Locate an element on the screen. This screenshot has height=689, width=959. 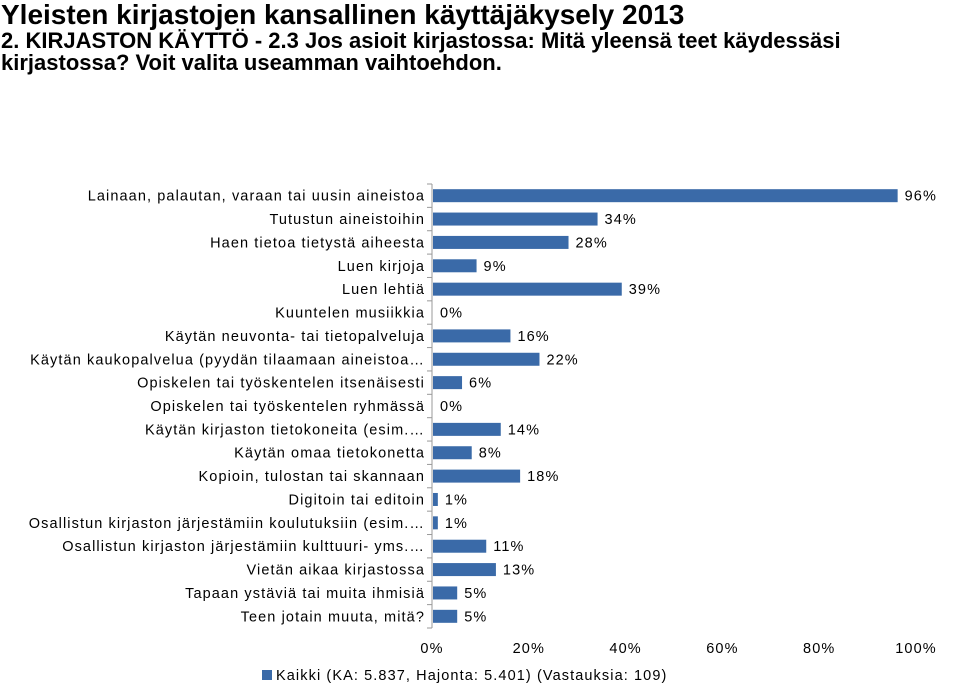
category-label: Tutustun aineistoihin is located at coordinates (347, 220).